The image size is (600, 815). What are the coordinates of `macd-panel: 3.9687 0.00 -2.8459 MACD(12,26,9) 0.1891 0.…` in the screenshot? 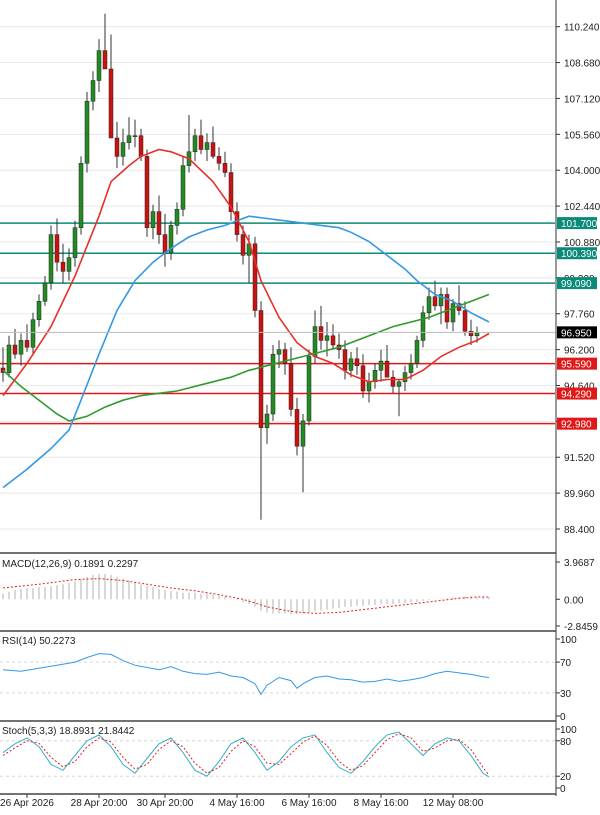 It's located at (300, 595).